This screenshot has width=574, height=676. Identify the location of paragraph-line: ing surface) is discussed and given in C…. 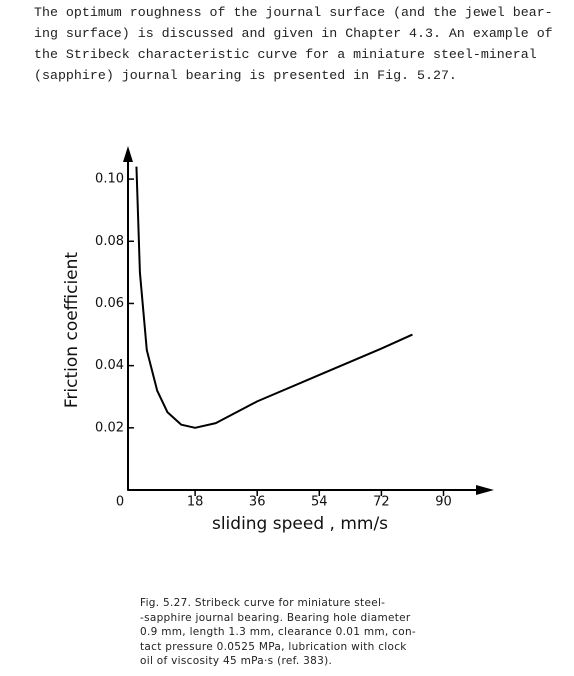
(293, 33).